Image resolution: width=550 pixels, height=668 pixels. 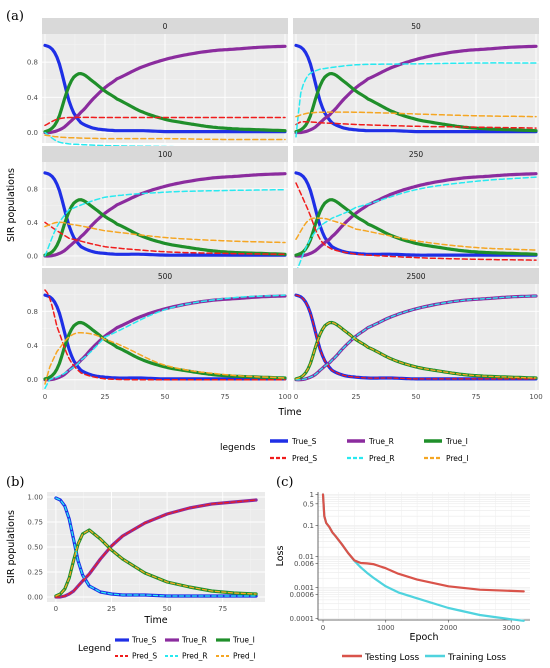 I want to click on panel-label-c: (c), so click(x=284, y=482).